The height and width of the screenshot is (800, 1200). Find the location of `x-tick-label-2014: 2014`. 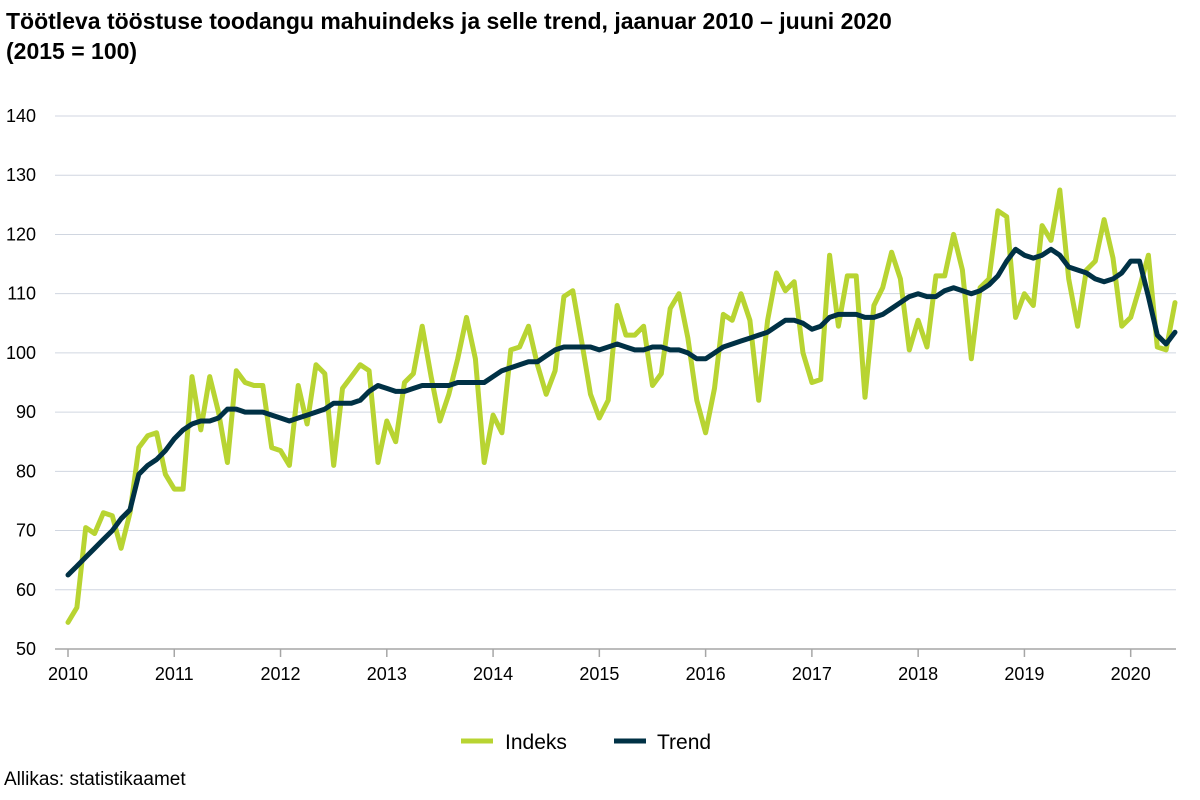

x-tick-label-2014: 2014 is located at coordinates (493, 674).